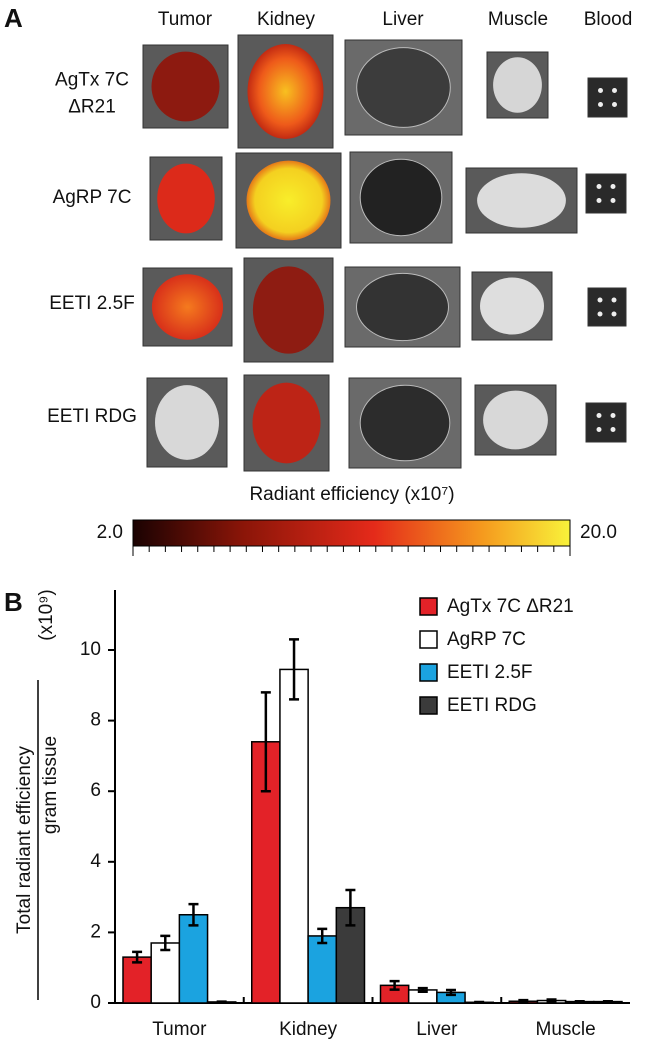 This screenshot has height=1049, width=648. What do you see at coordinates (90, 649) in the screenshot?
I see `y-tick-label: 10` at bounding box center [90, 649].